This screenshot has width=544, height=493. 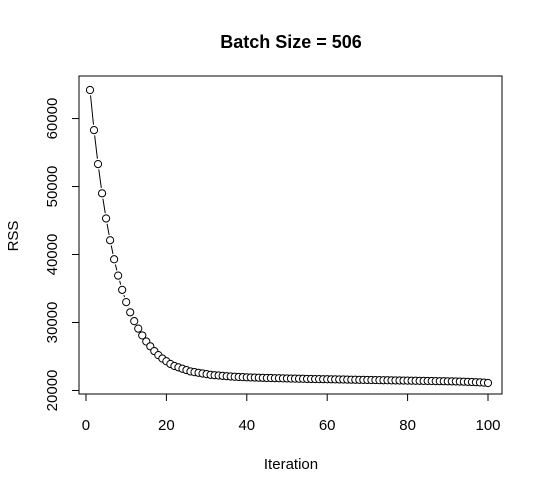 I want to click on x-axis: 0 20 40 60 80 100, so click(x=291, y=413).